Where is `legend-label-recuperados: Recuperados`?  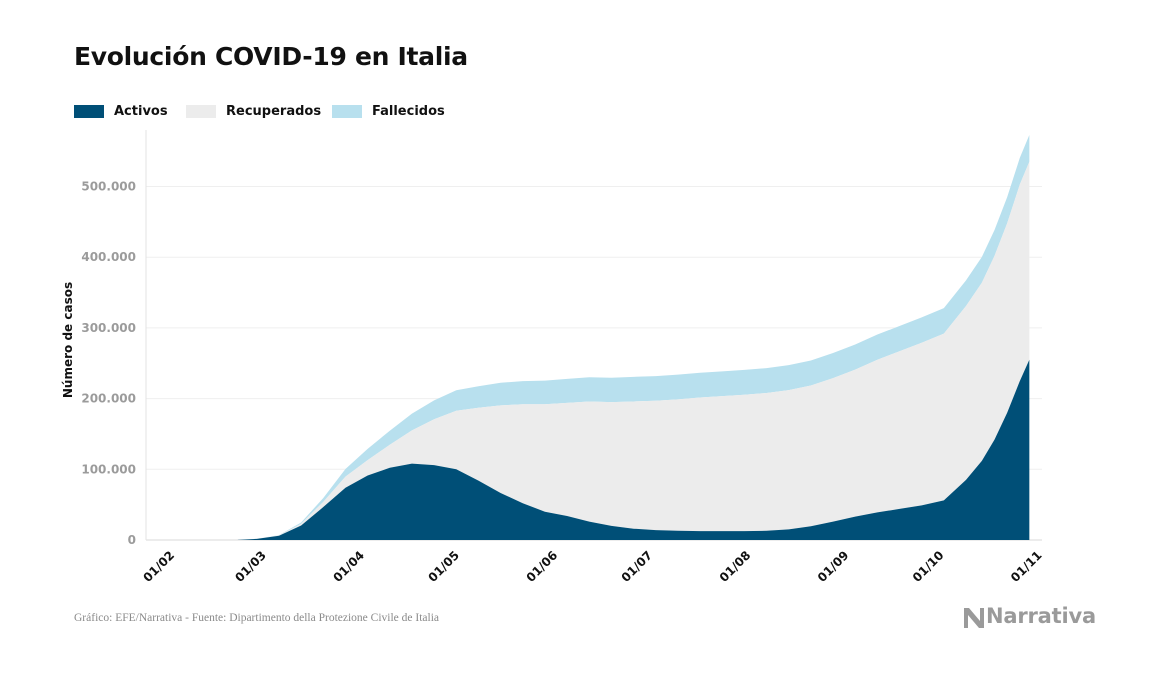 legend-label-recuperados: Recuperados is located at coordinates (274, 111).